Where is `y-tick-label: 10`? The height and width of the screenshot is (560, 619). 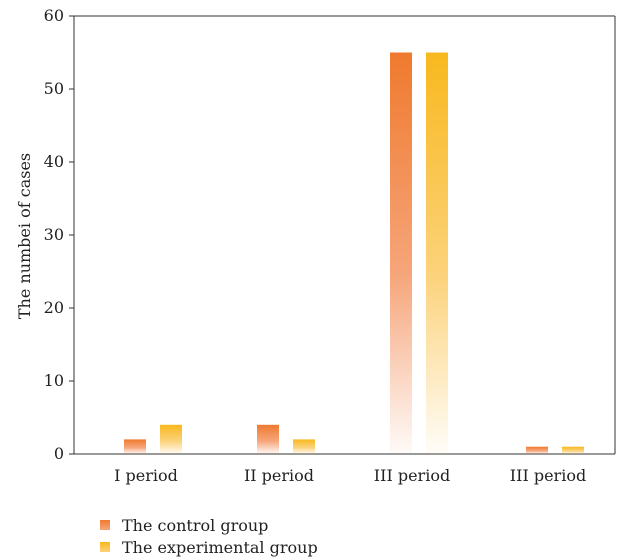
y-tick-label: 10 is located at coordinates (54, 380).